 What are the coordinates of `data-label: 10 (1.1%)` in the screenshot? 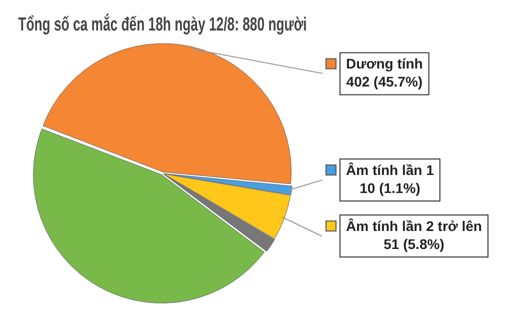 It's located at (390, 188).